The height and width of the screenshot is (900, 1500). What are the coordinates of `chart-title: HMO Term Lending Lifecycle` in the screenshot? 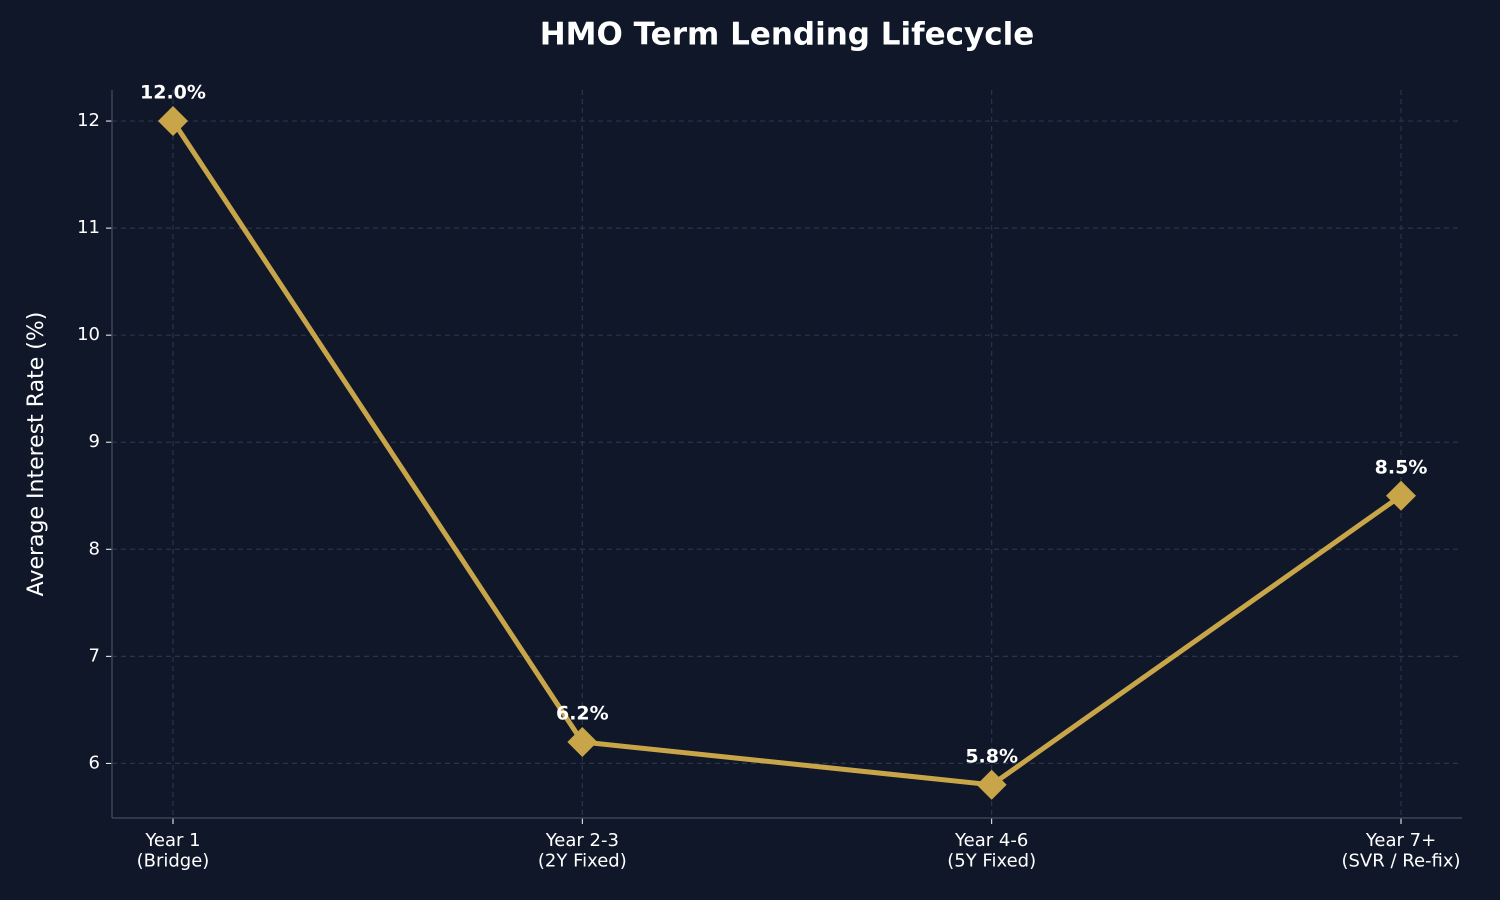 It's located at (787, 35).